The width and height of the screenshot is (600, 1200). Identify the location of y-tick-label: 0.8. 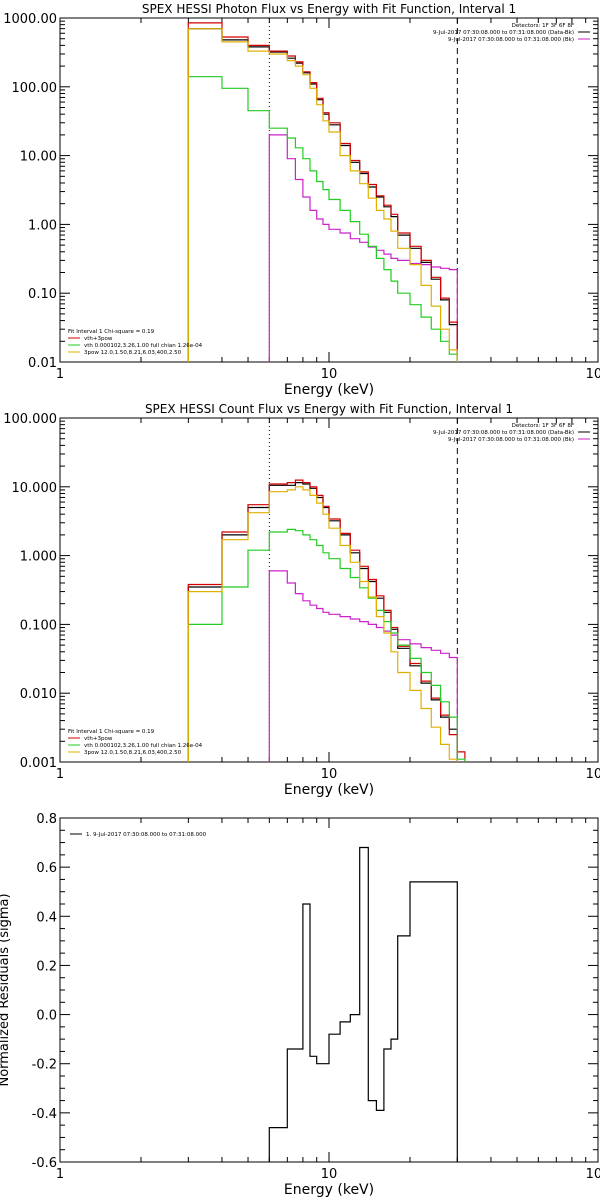
(46, 819).